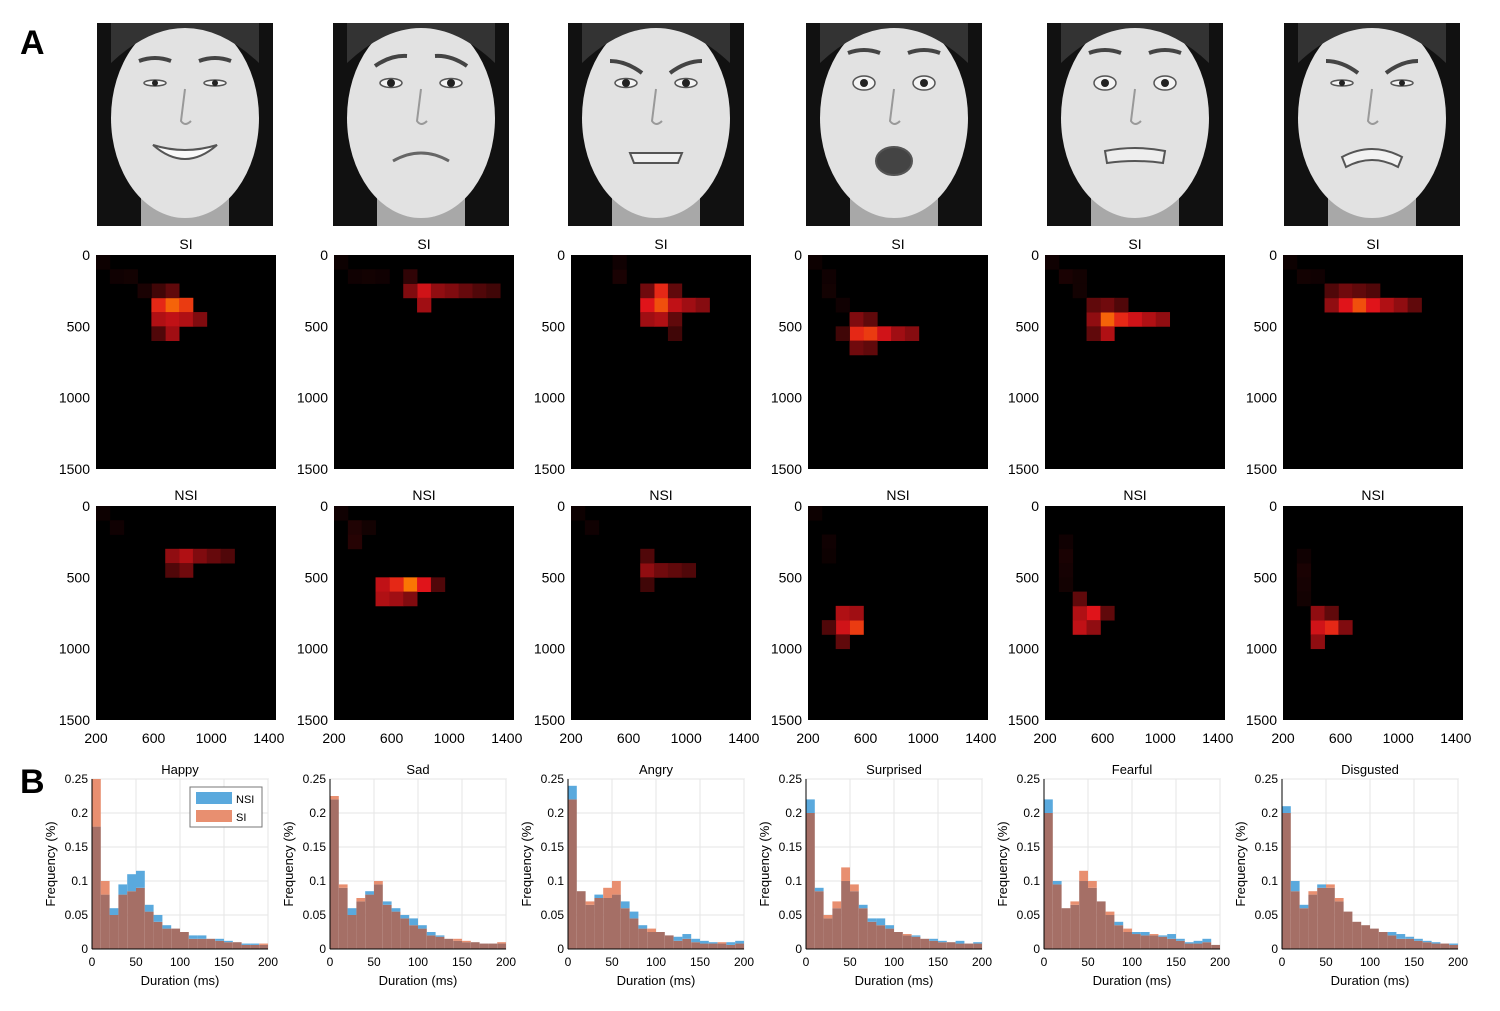 The height and width of the screenshot is (1011, 1500). Describe the element at coordinates (1031, 813) in the screenshot. I see `y-tick-label: 0.2` at that location.